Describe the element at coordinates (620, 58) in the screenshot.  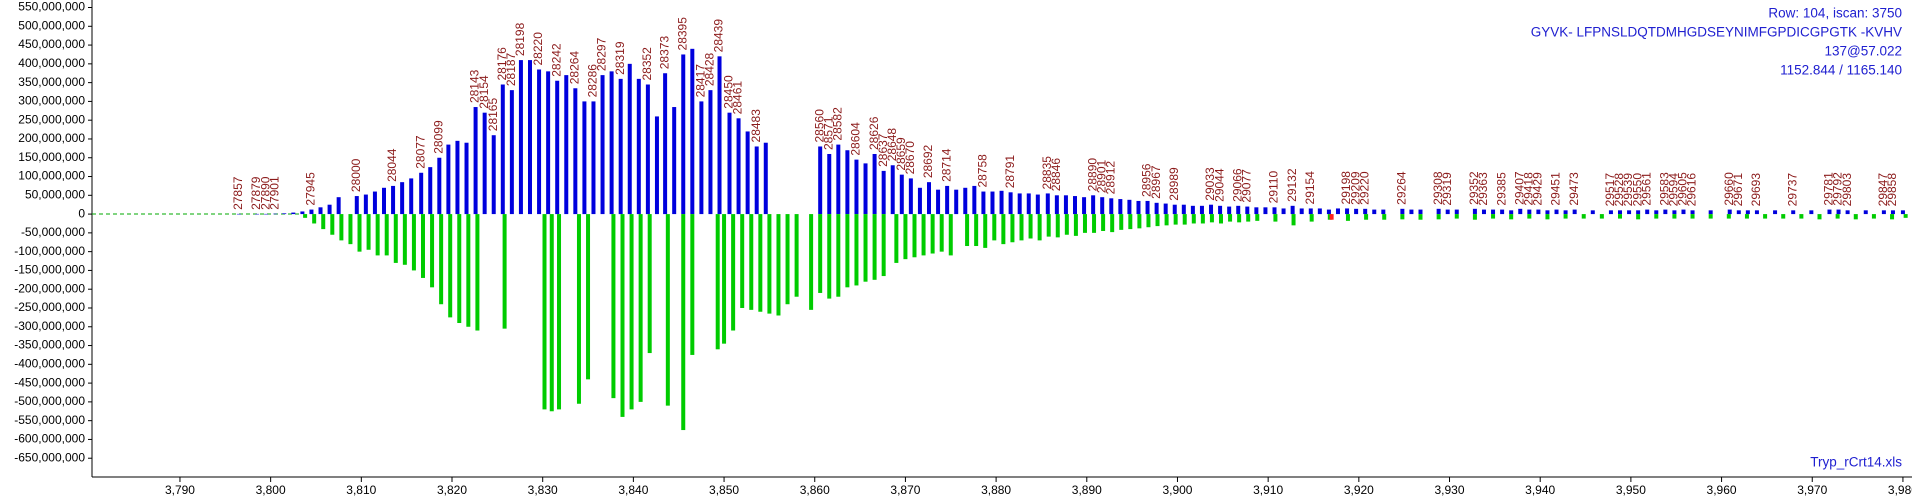
I see `point-label: 28319` at that location.